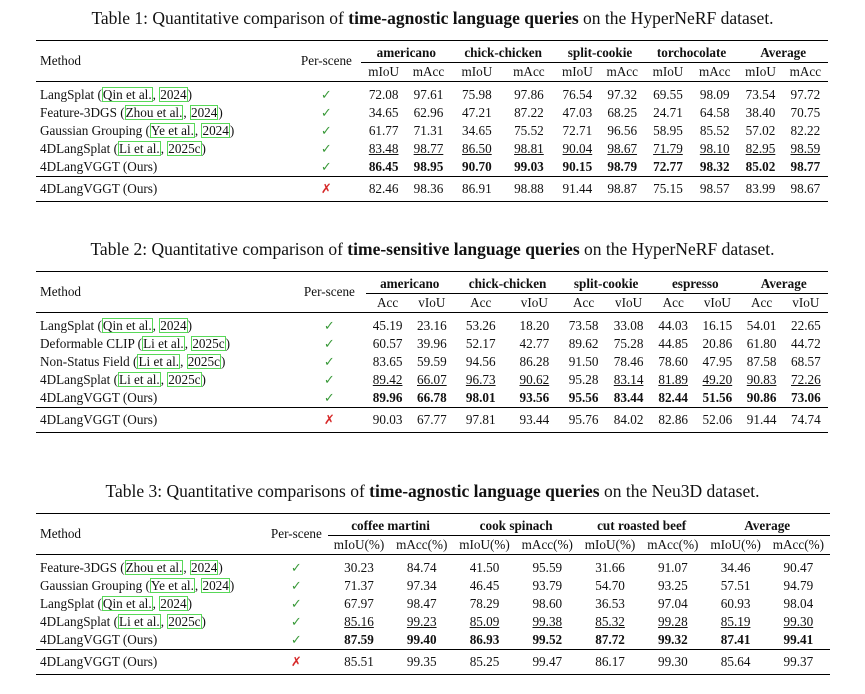 Image resolution: width=865 pixels, height=694 pixels. I want to click on value-cell: 67.97, so click(359, 604).